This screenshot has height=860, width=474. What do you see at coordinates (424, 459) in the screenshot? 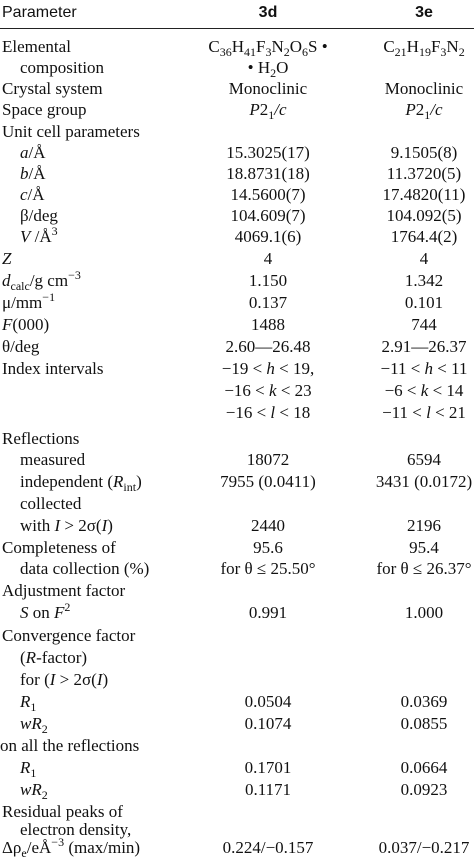
I see `measured-3e: 6594` at bounding box center [424, 459].